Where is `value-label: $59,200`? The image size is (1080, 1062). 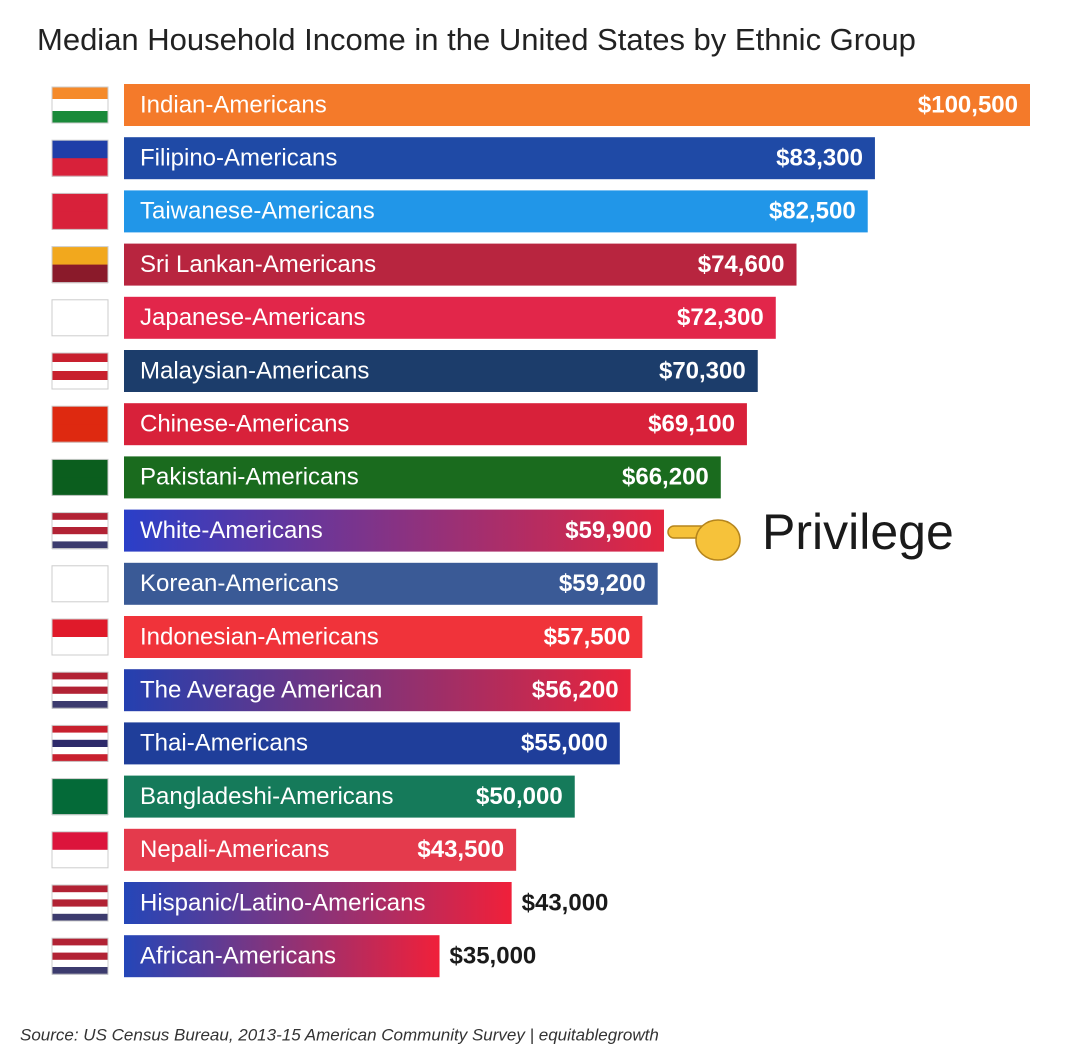 value-label: $59,200 is located at coordinates (602, 583).